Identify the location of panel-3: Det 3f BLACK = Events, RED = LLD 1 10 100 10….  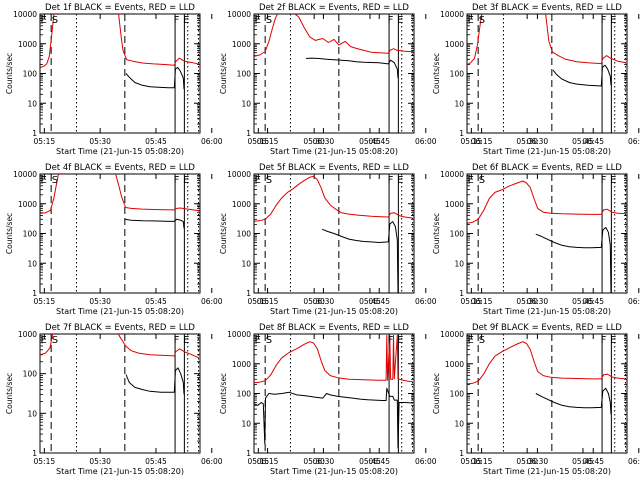
(536, 79).